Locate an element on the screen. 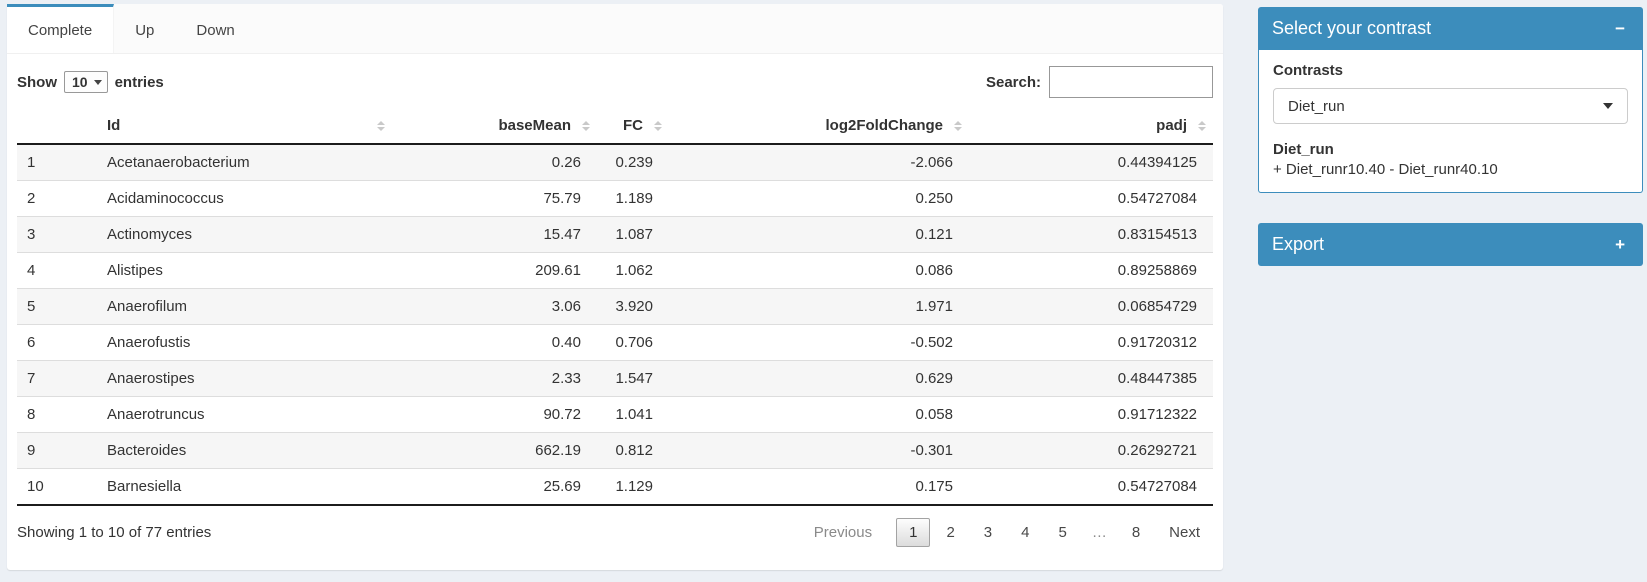  contrast-select-value: Diet_run is located at coordinates (1316, 106).